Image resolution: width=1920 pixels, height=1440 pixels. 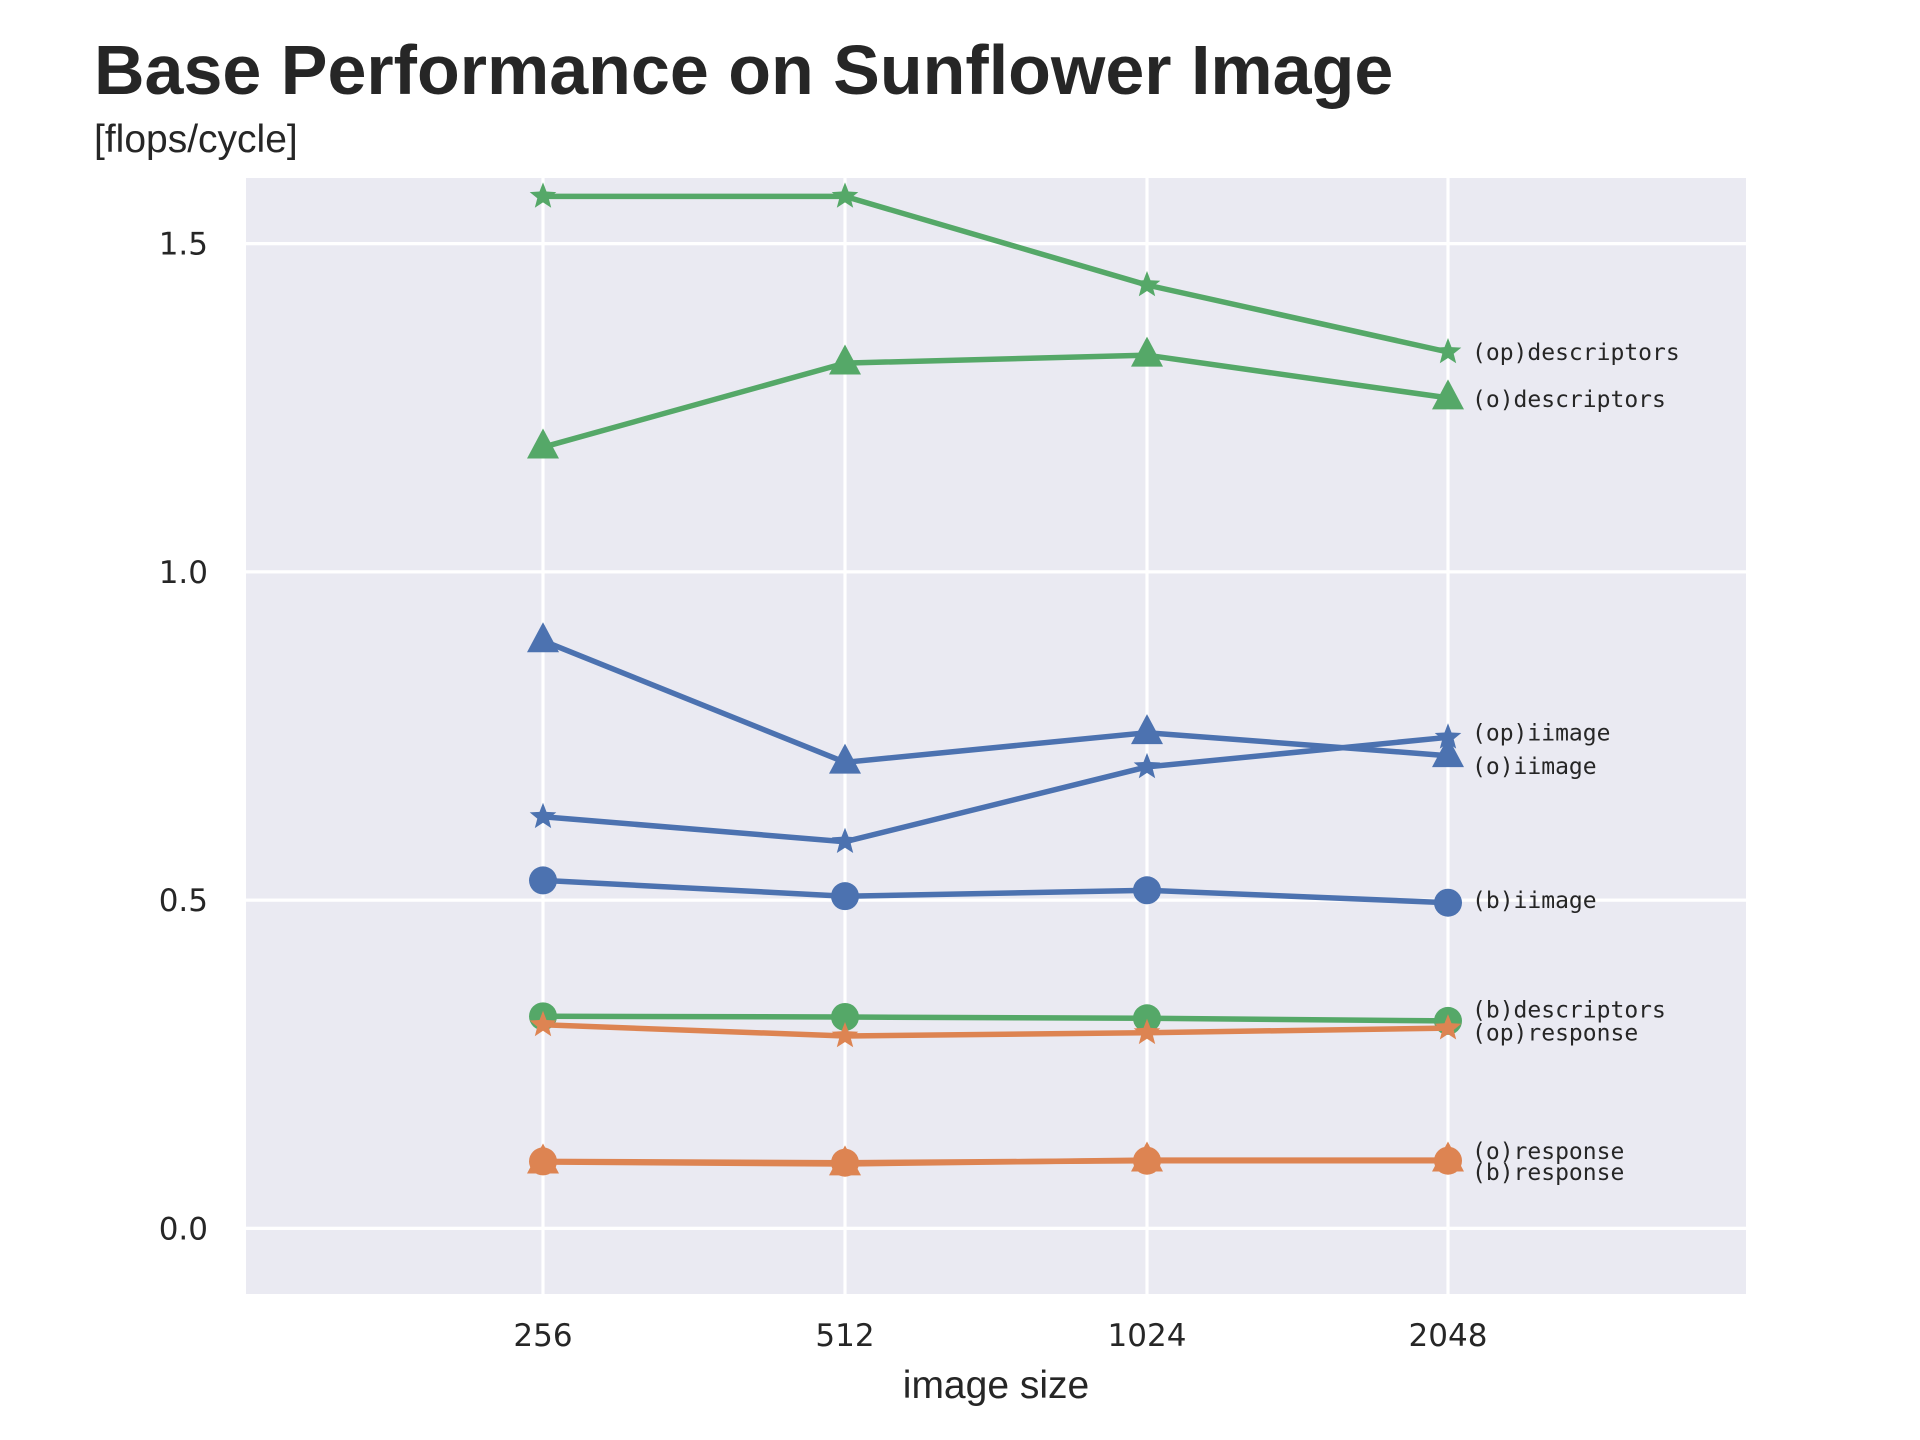 I want to click on x-tick-label: 1024, so click(x=1147, y=1336).